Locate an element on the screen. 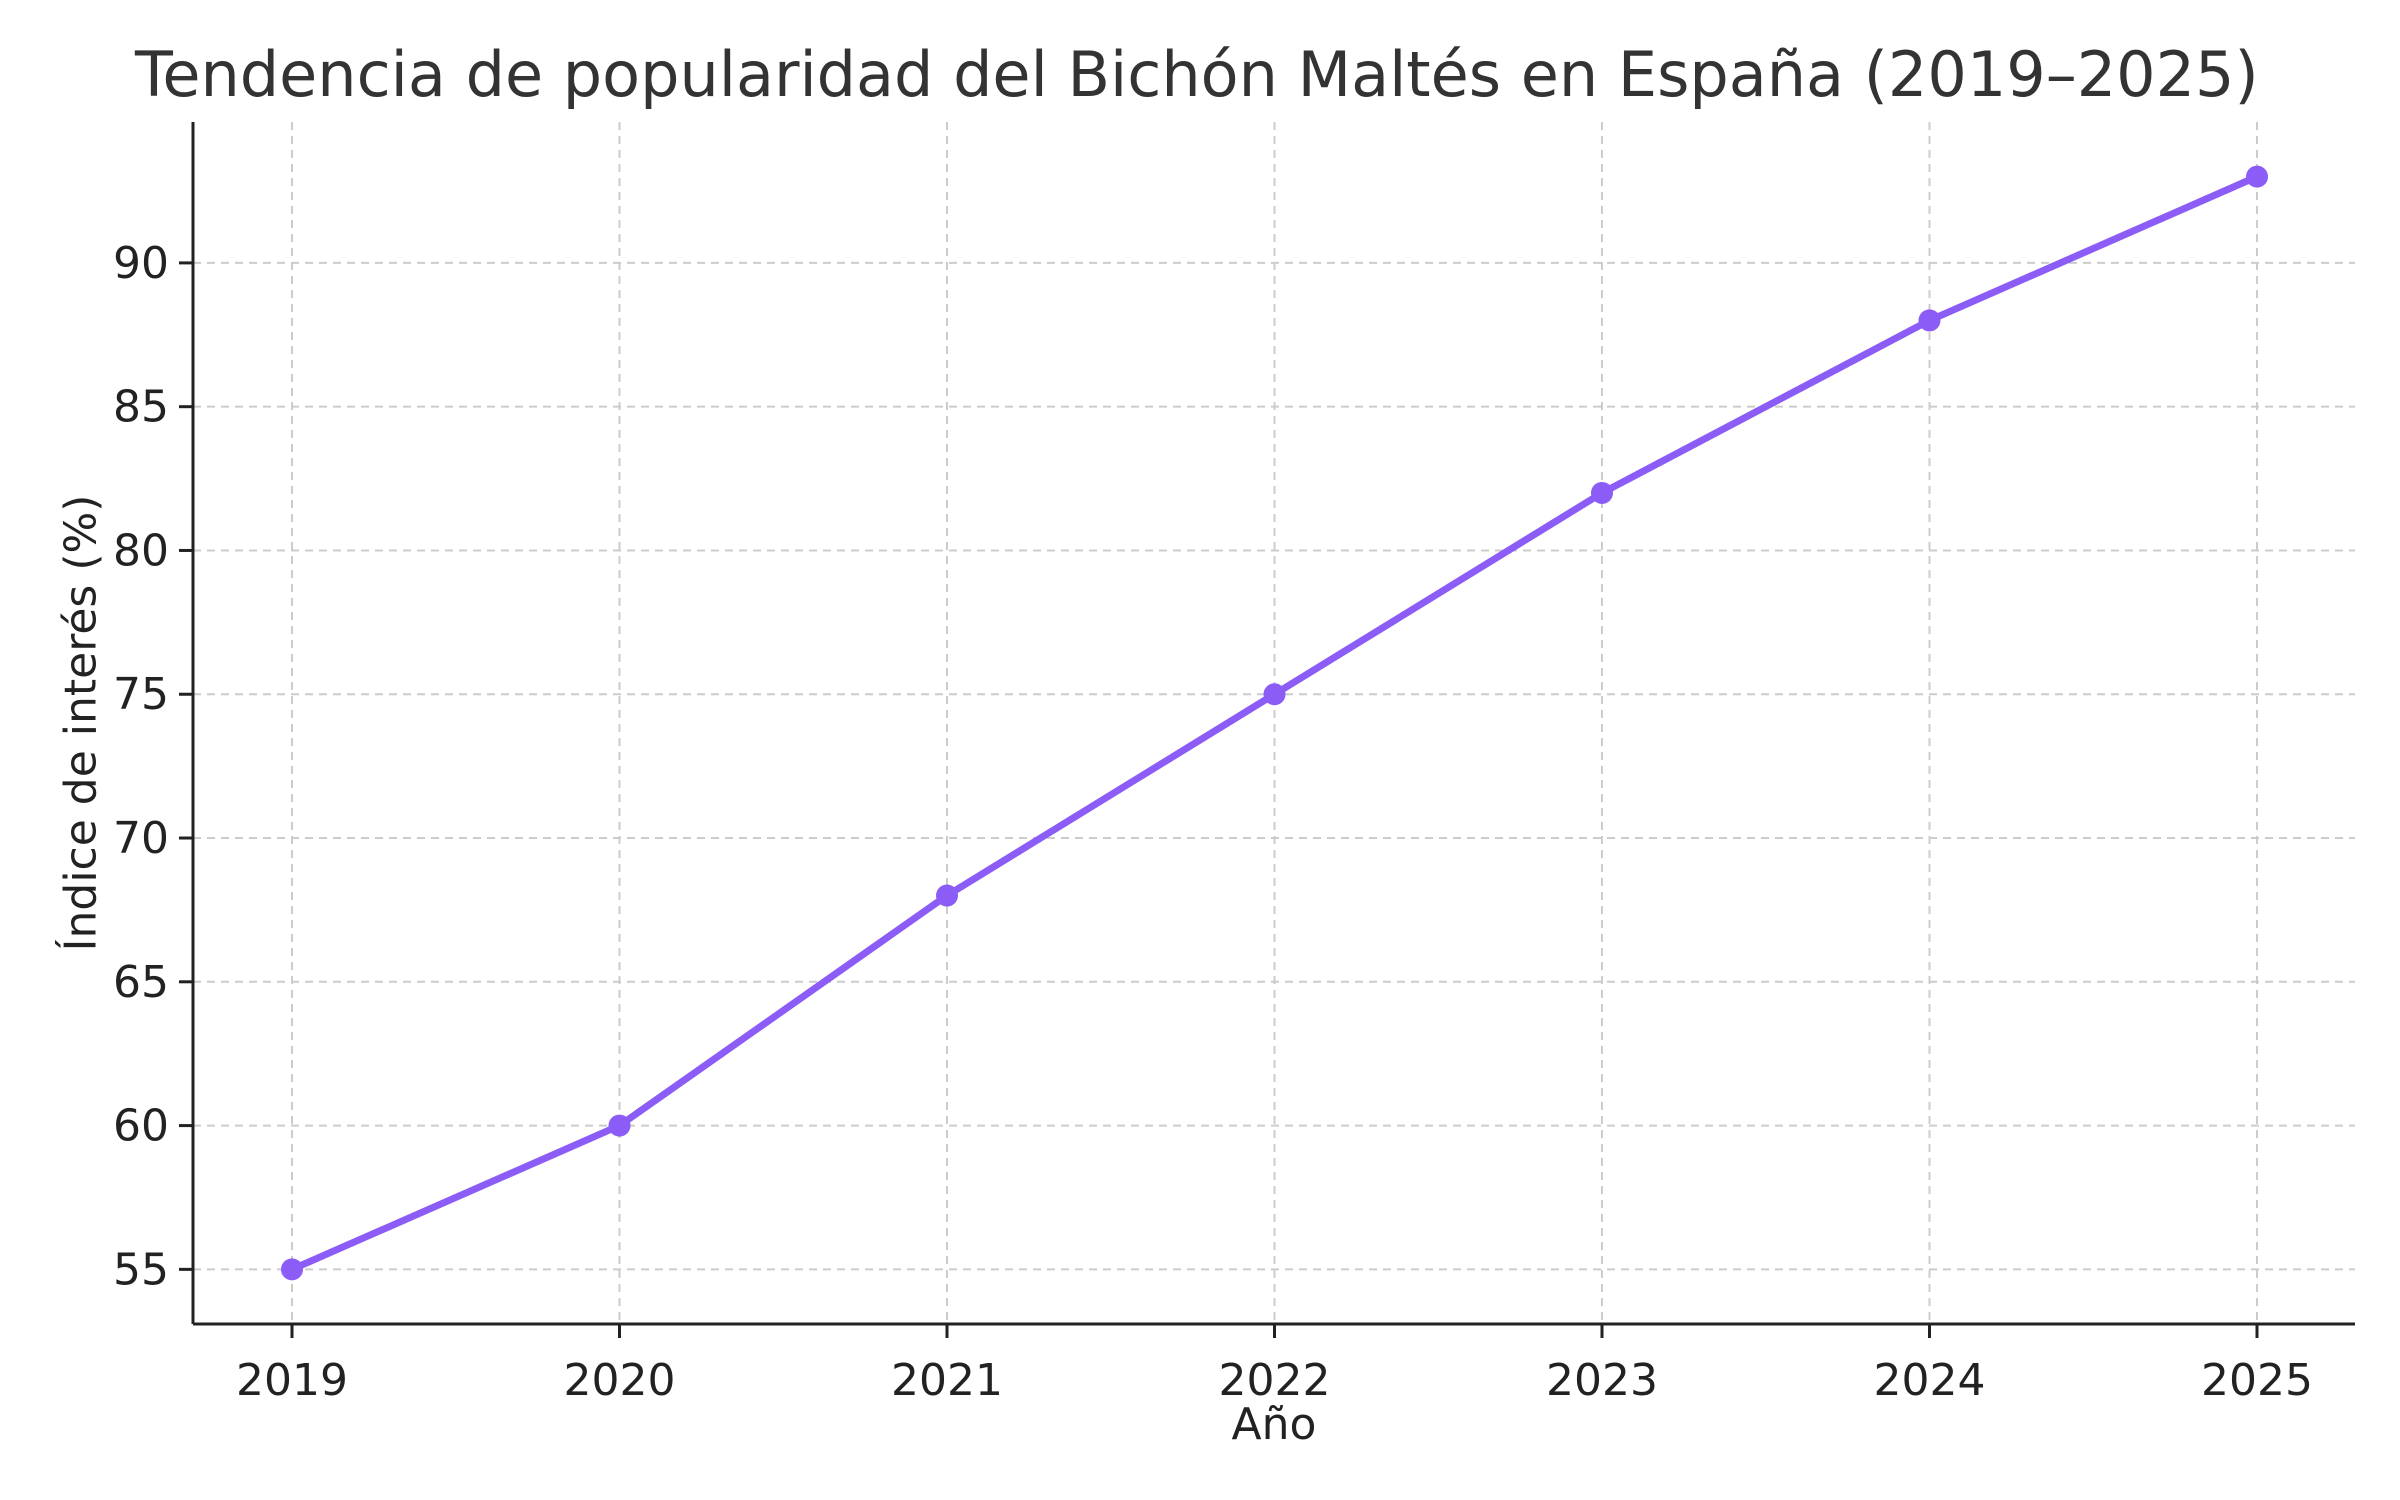 The width and height of the screenshot is (2400, 1500). data-point-2022 is located at coordinates (1274, 694).